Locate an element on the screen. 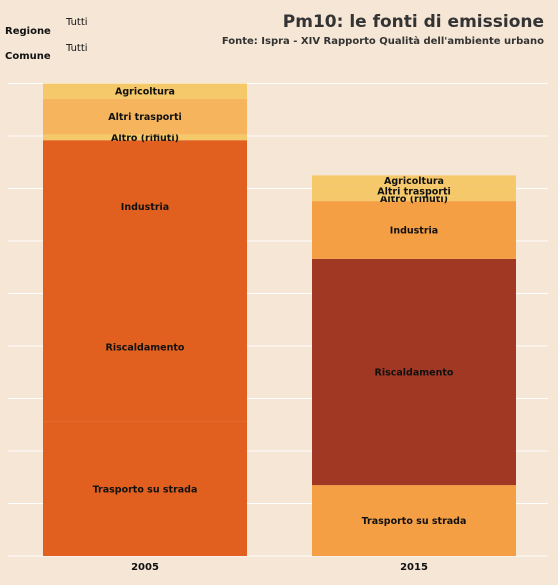 This screenshot has height=585, width=558. filter-comune-value: Tutti is located at coordinates (77, 48).